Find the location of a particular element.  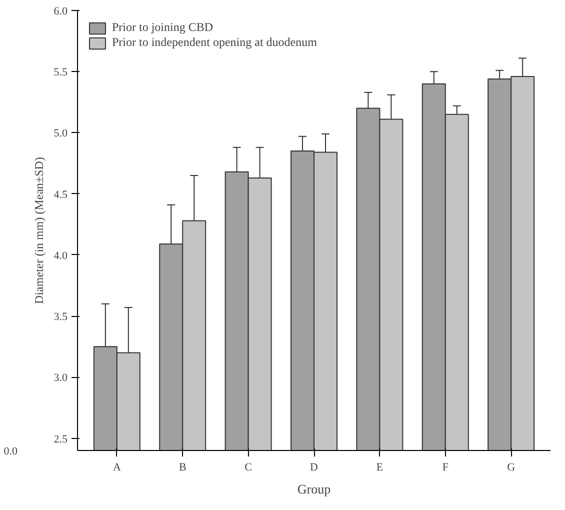

y-tick-label: 3.5 is located at coordinates (61, 317).